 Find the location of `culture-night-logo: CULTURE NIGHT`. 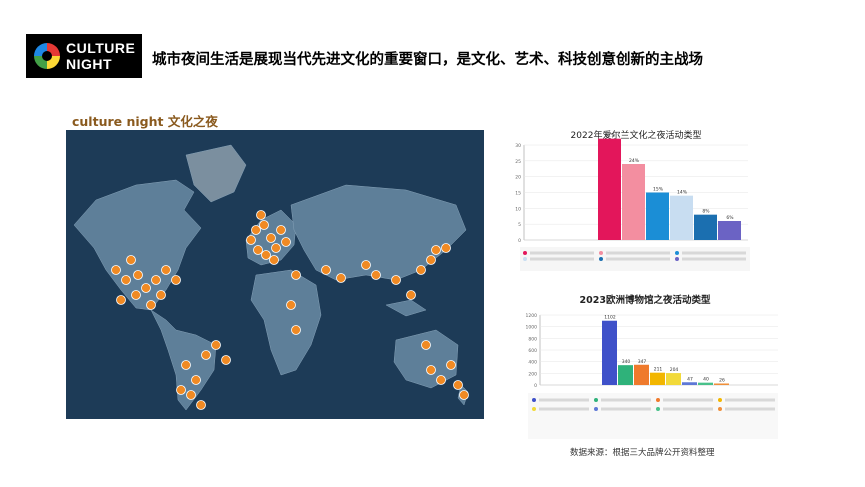

culture-night-logo: CULTURE NIGHT is located at coordinates (84, 56).